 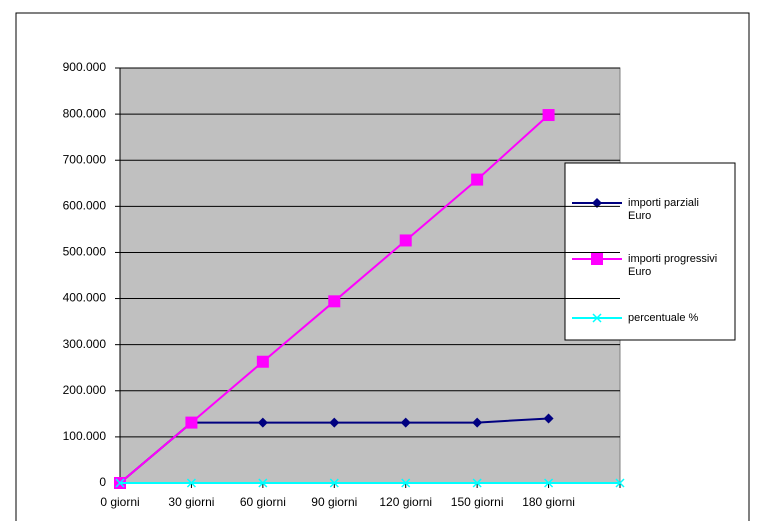 I want to click on y-tick-label: 700.000, so click(x=85, y=159).